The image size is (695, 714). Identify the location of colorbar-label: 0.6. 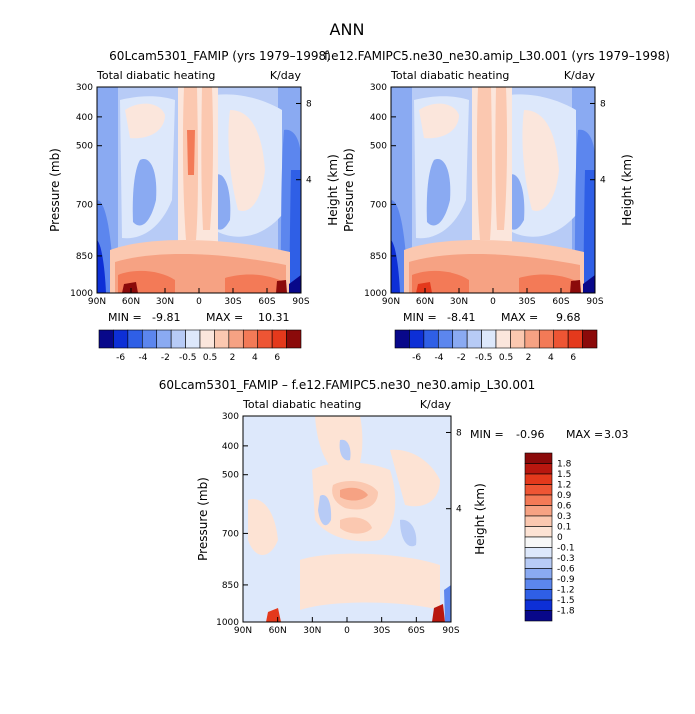
(564, 507).